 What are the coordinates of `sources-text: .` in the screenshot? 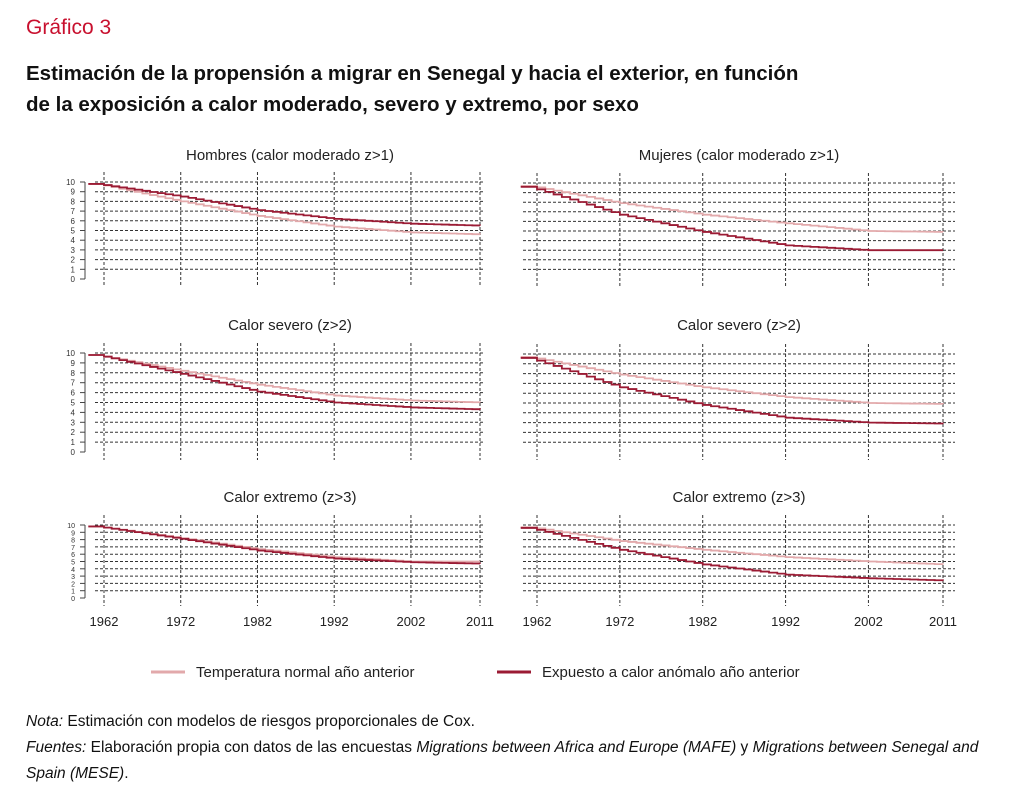 It's located at (126, 773).